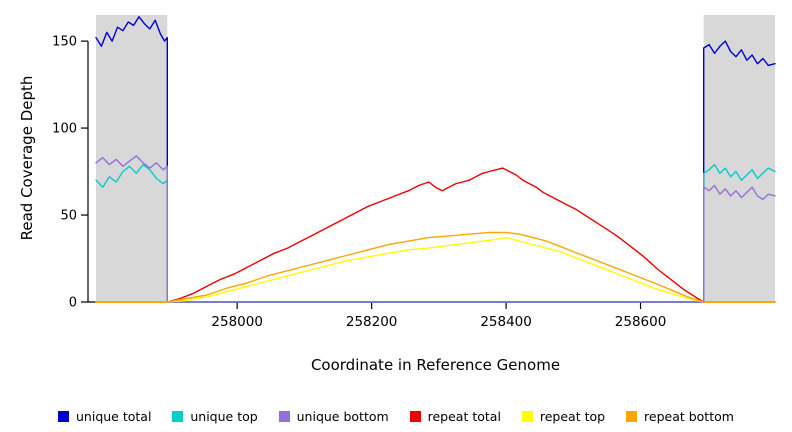 The height and width of the screenshot is (432, 792). I want to click on legend-item-unique-bottom: unique bottom, so click(333, 416).